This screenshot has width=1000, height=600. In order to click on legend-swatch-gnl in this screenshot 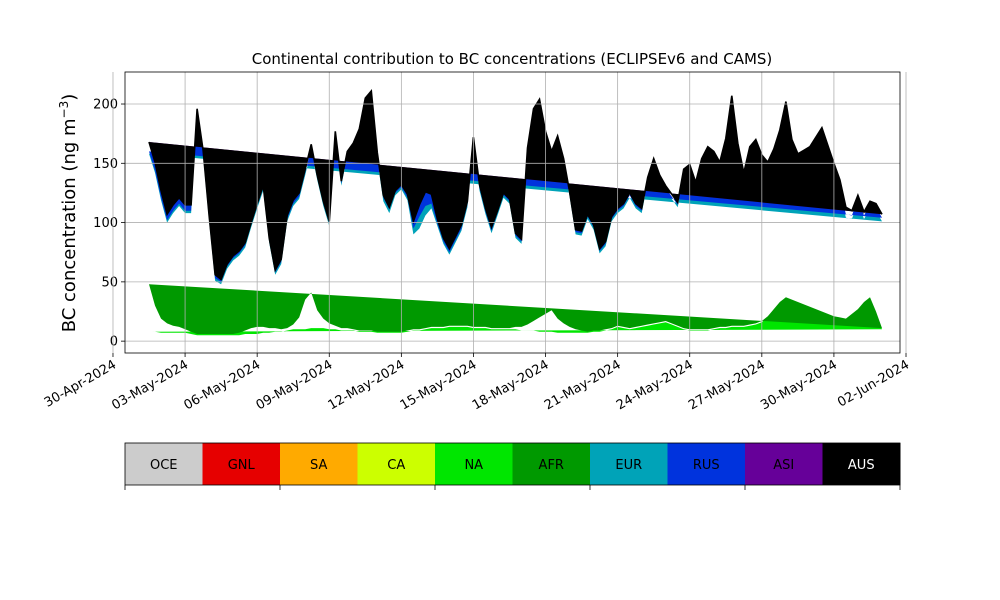, I will do `click(241, 464)`.